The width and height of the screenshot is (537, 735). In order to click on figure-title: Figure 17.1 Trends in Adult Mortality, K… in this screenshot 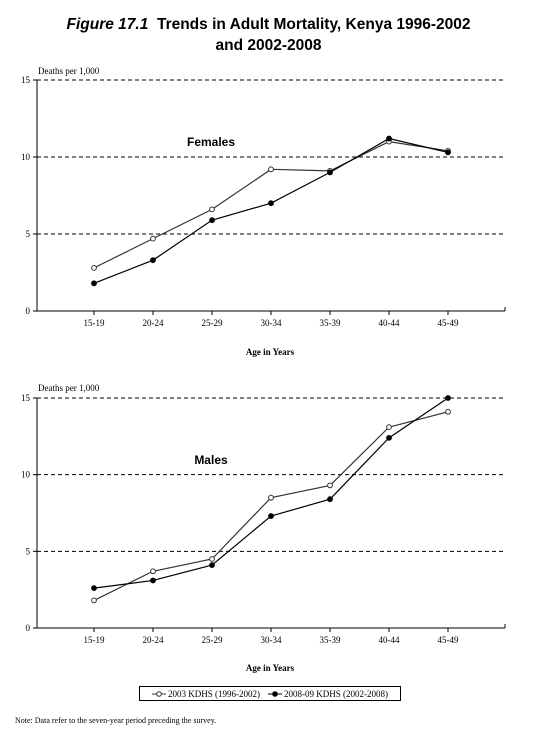, I will do `click(268, 35)`.